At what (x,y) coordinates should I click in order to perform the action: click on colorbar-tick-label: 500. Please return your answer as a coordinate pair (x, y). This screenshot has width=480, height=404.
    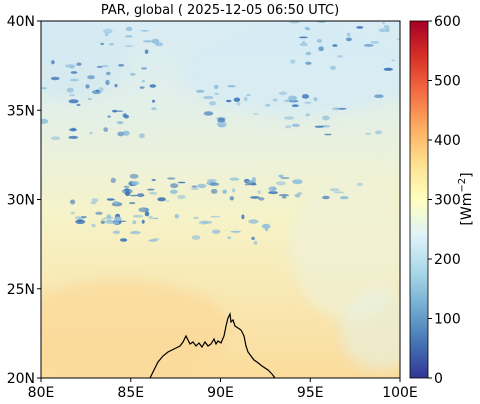
    Looking at the image, I should click on (447, 82).